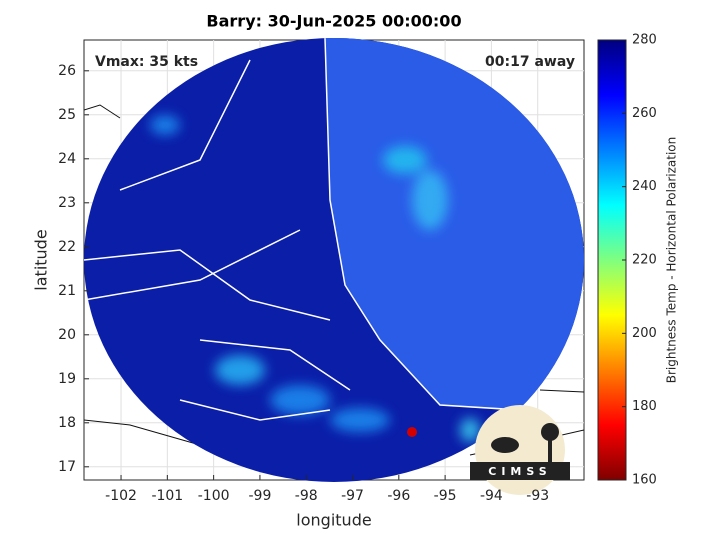 The height and width of the screenshot is (544, 720). I want to click on colorbar-tick-label: 160, so click(644, 480).